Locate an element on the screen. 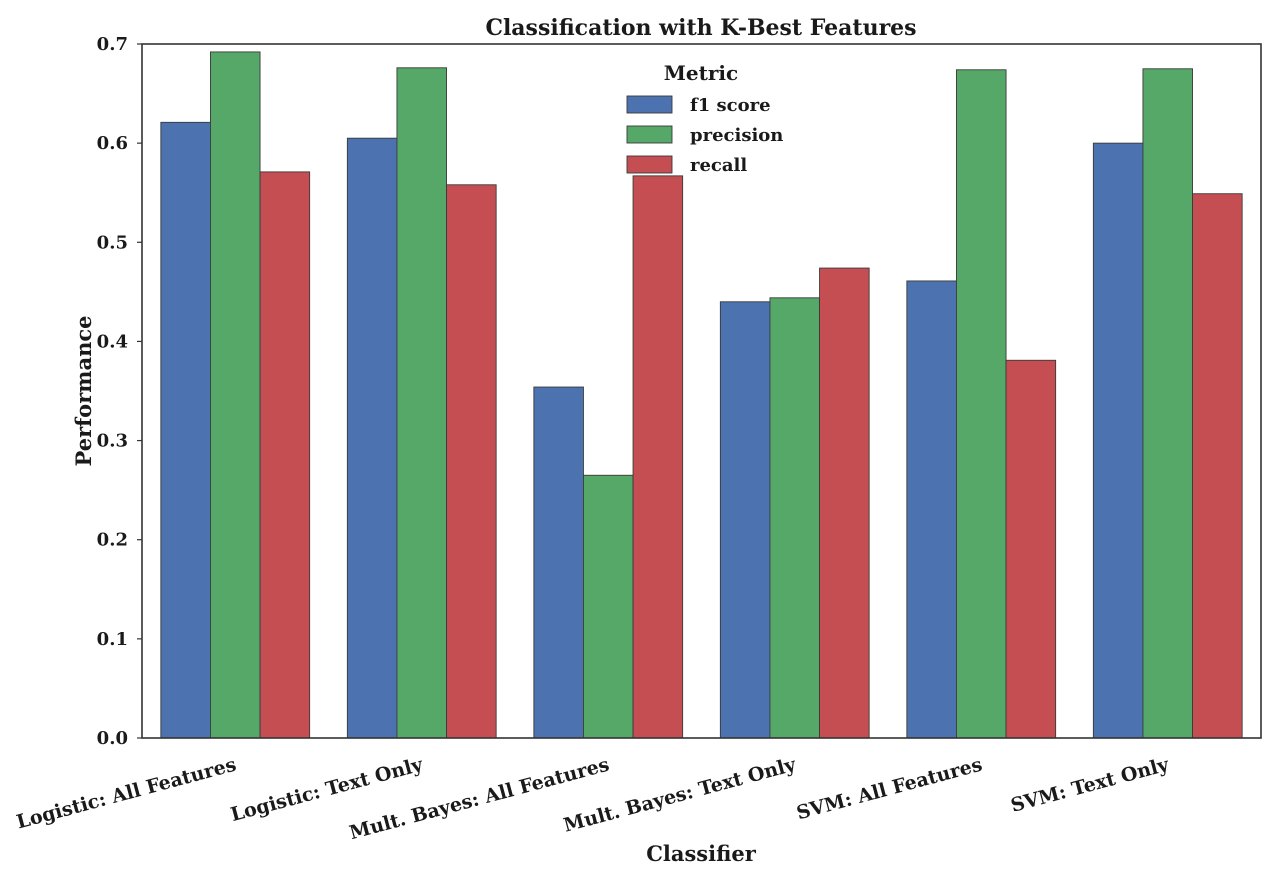  y-axis-label: Performance is located at coordinates (83, 391).